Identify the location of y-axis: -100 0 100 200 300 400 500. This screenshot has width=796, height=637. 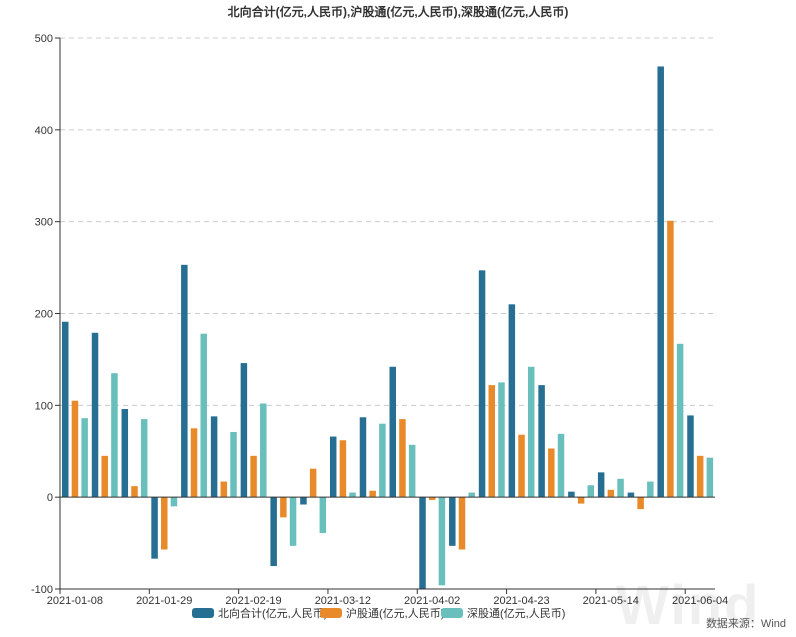
(46, 314).